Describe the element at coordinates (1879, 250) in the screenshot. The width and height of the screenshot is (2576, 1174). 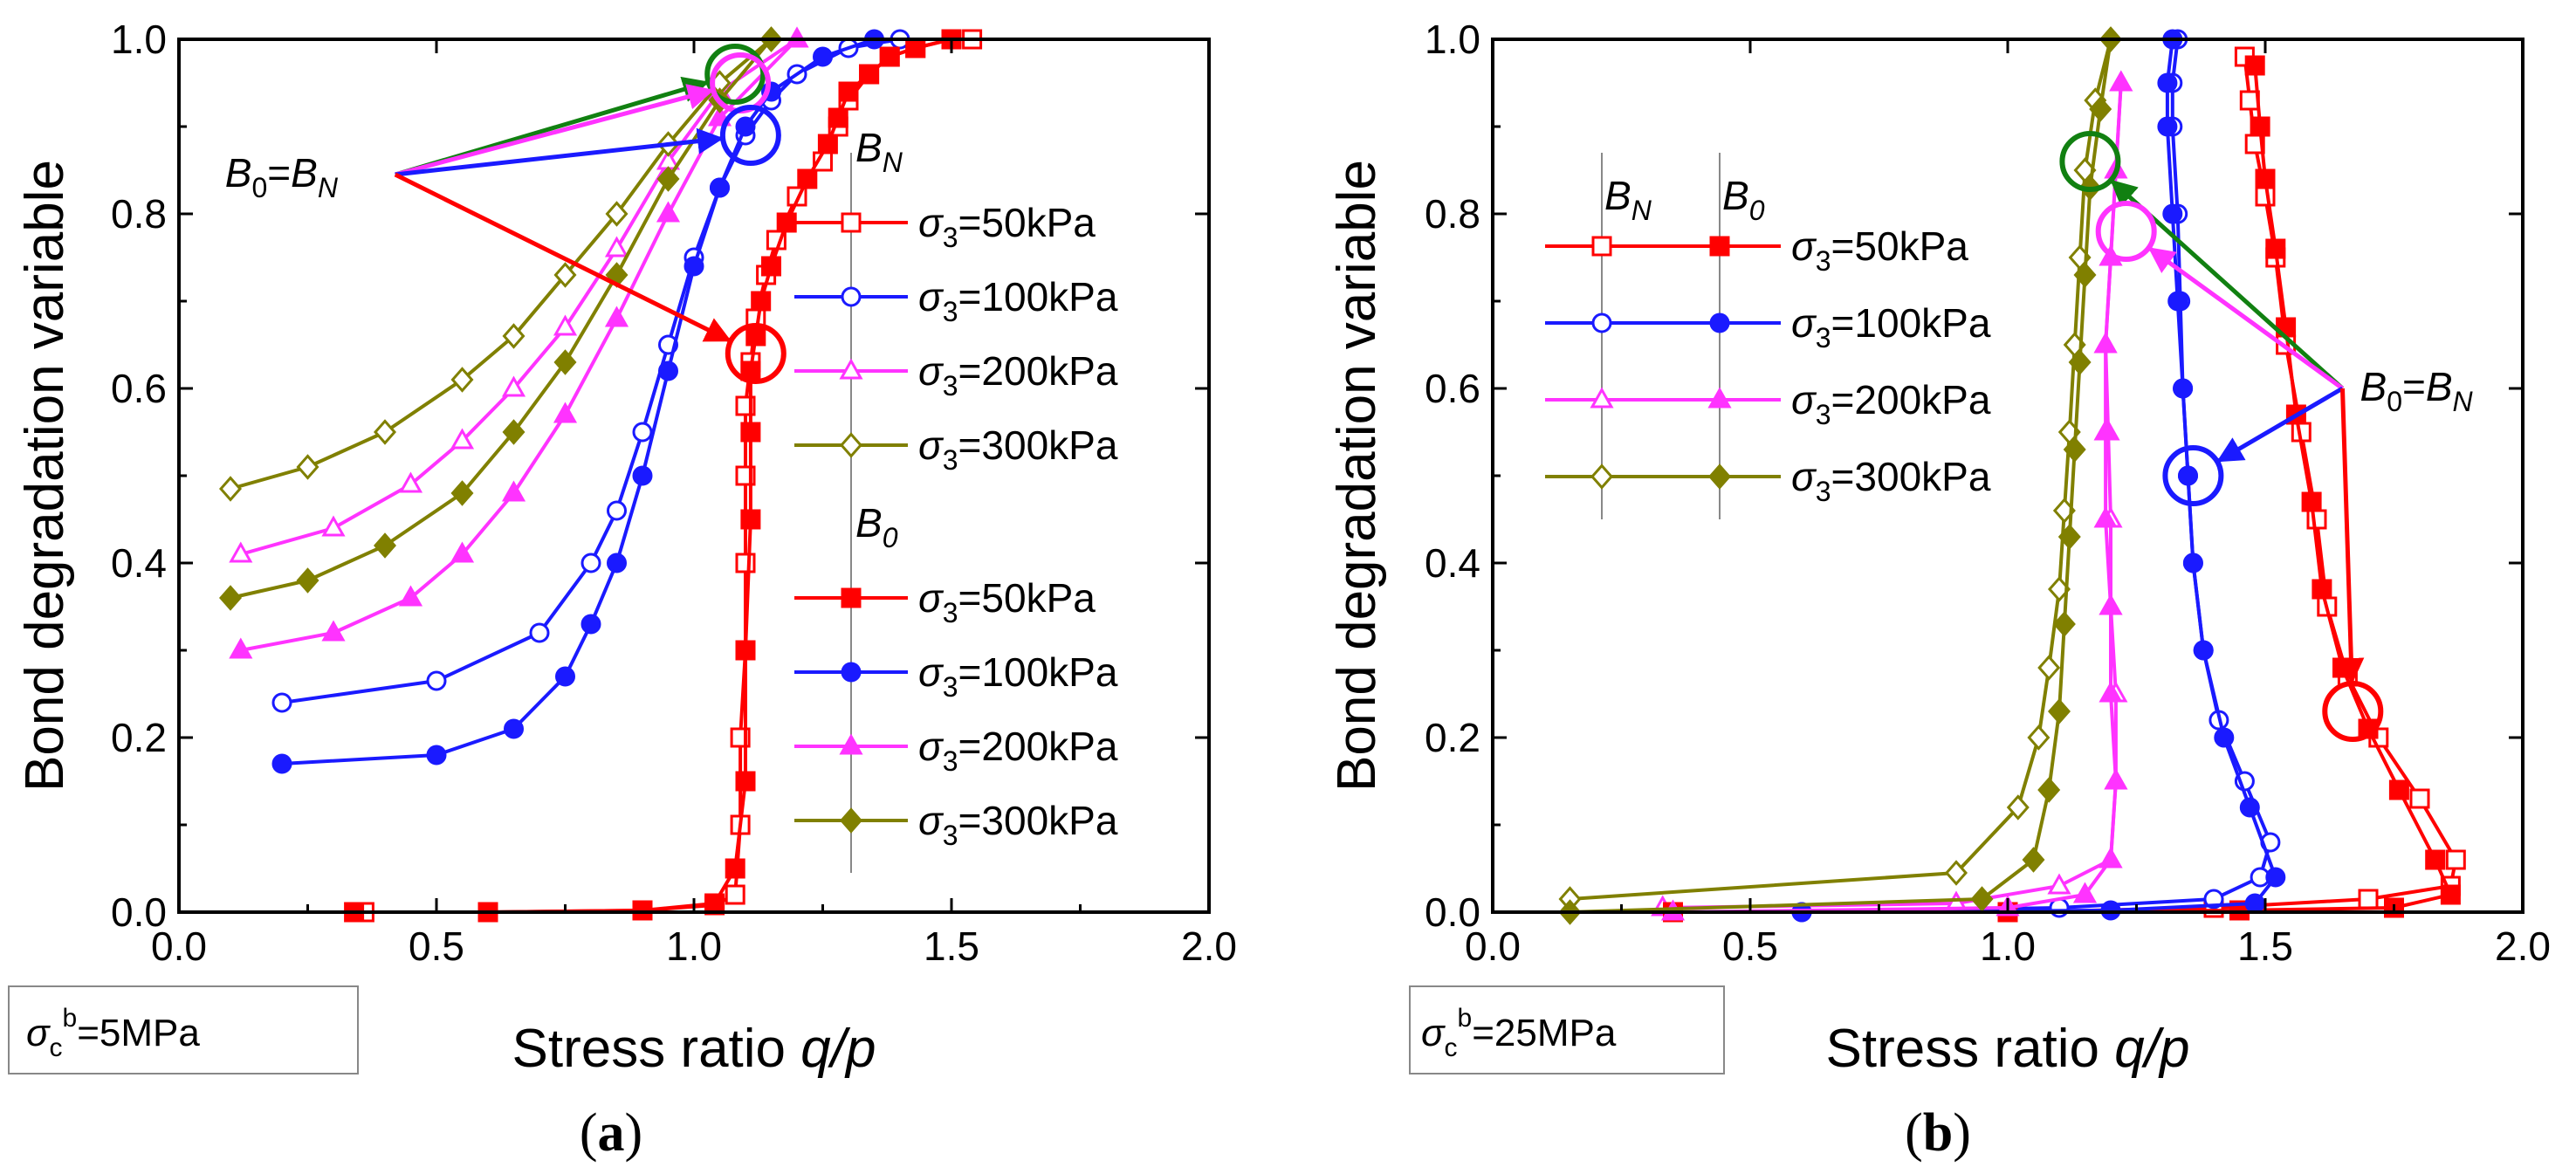
I see `legend-entry-label: σ3=50kPa` at that location.